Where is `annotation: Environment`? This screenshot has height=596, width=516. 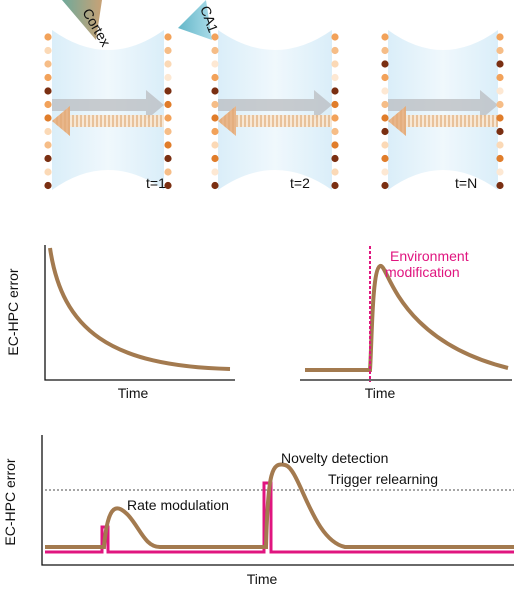
annotation: Environment is located at coordinates (429, 256).